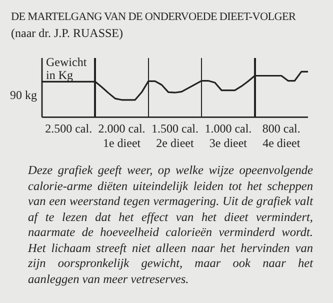  Describe the element at coordinates (68, 129) in the screenshot. I see `x-tick-label: 2.500 cal.` at that location.